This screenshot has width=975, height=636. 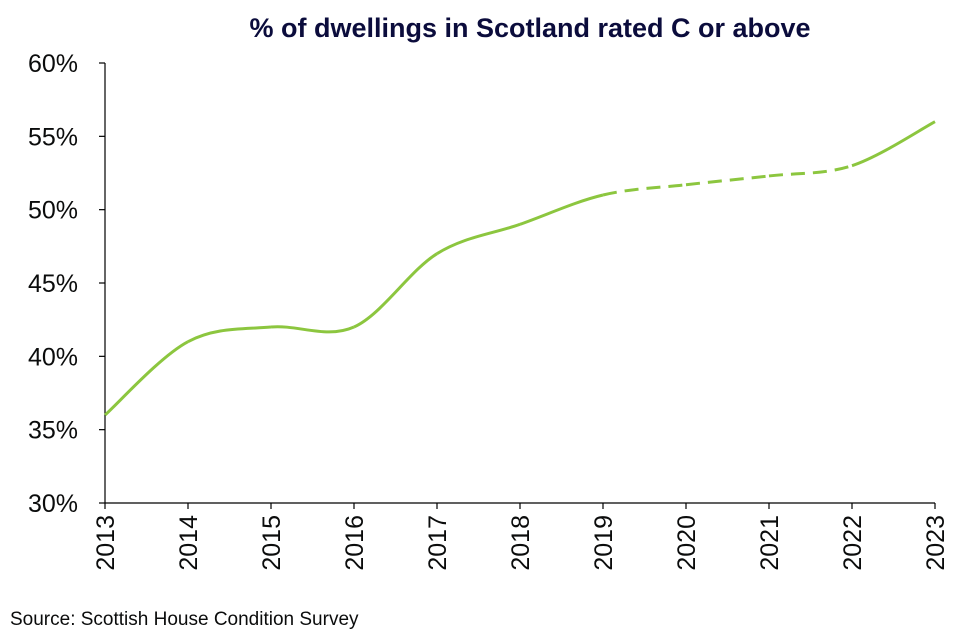 What do you see at coordinates (936, 543) in the screenshot?
I see `x-tick-label: 2023` at bounding box center [936, 543].